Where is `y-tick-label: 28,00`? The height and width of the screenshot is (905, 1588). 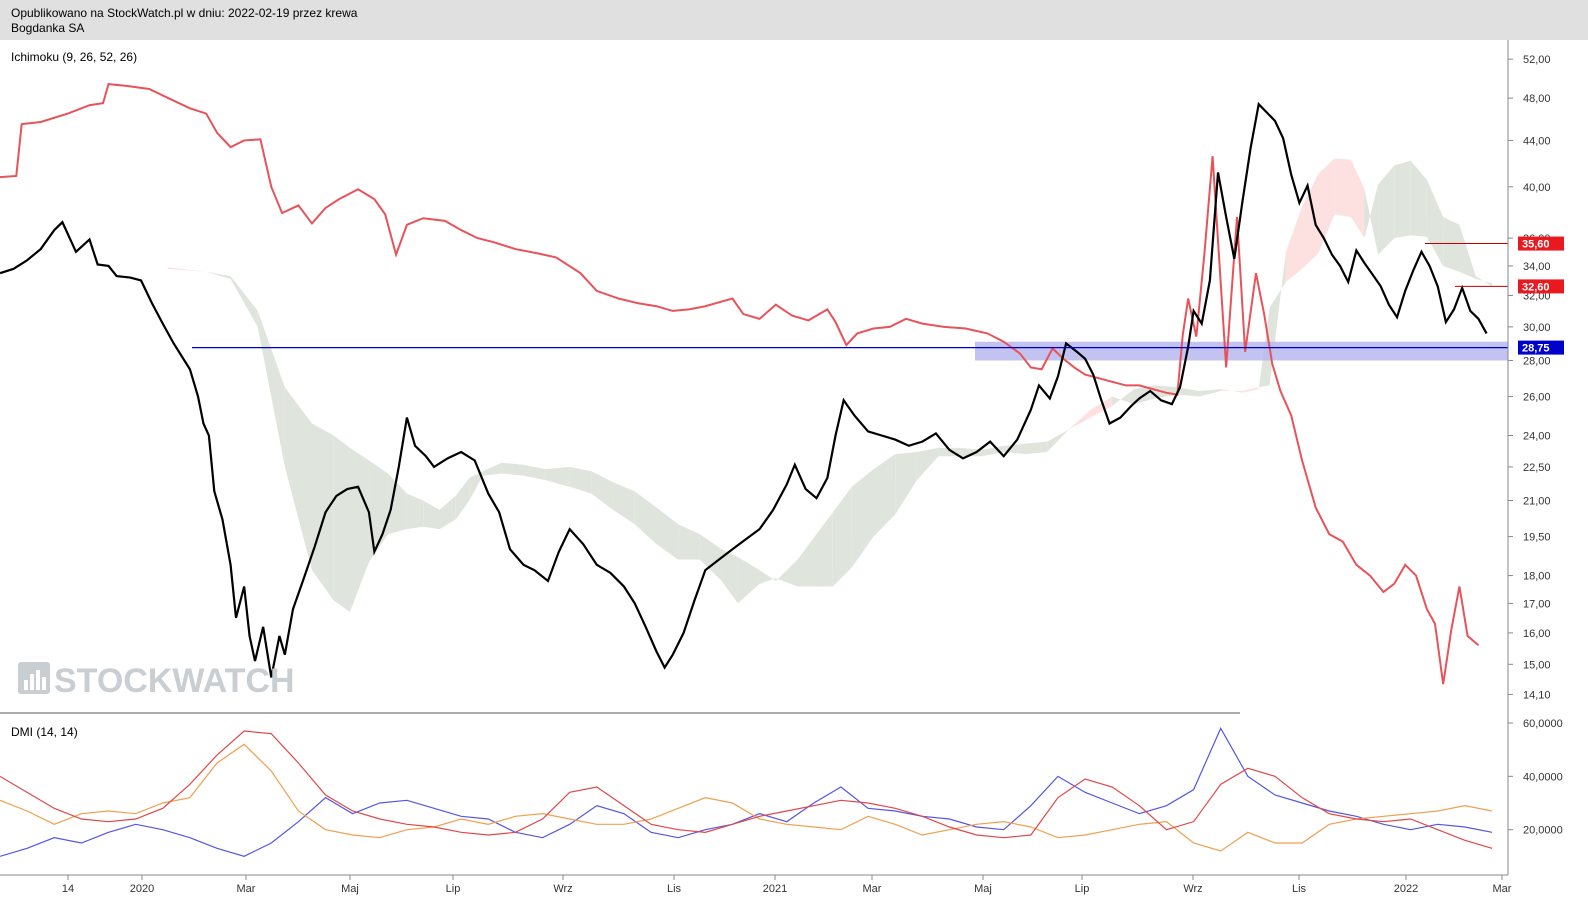
y-tick-label: 28,00 is located at coordinates (1537, 361).